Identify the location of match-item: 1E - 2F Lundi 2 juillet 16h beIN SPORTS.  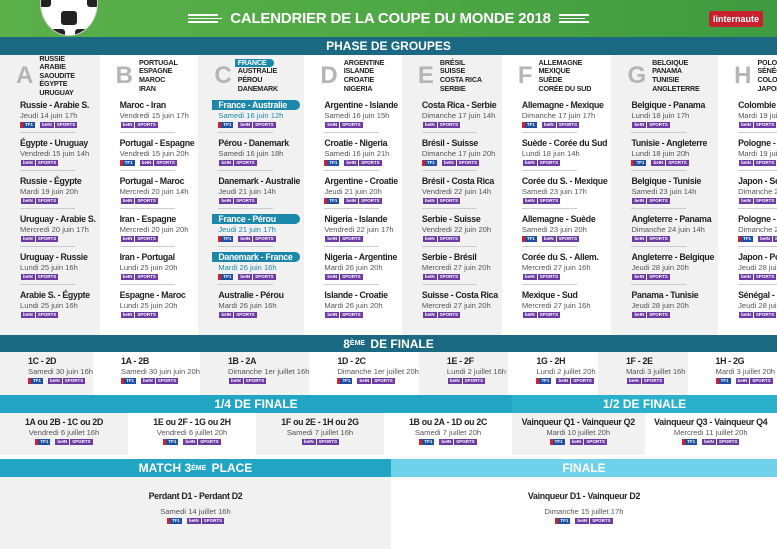
(478, 370).